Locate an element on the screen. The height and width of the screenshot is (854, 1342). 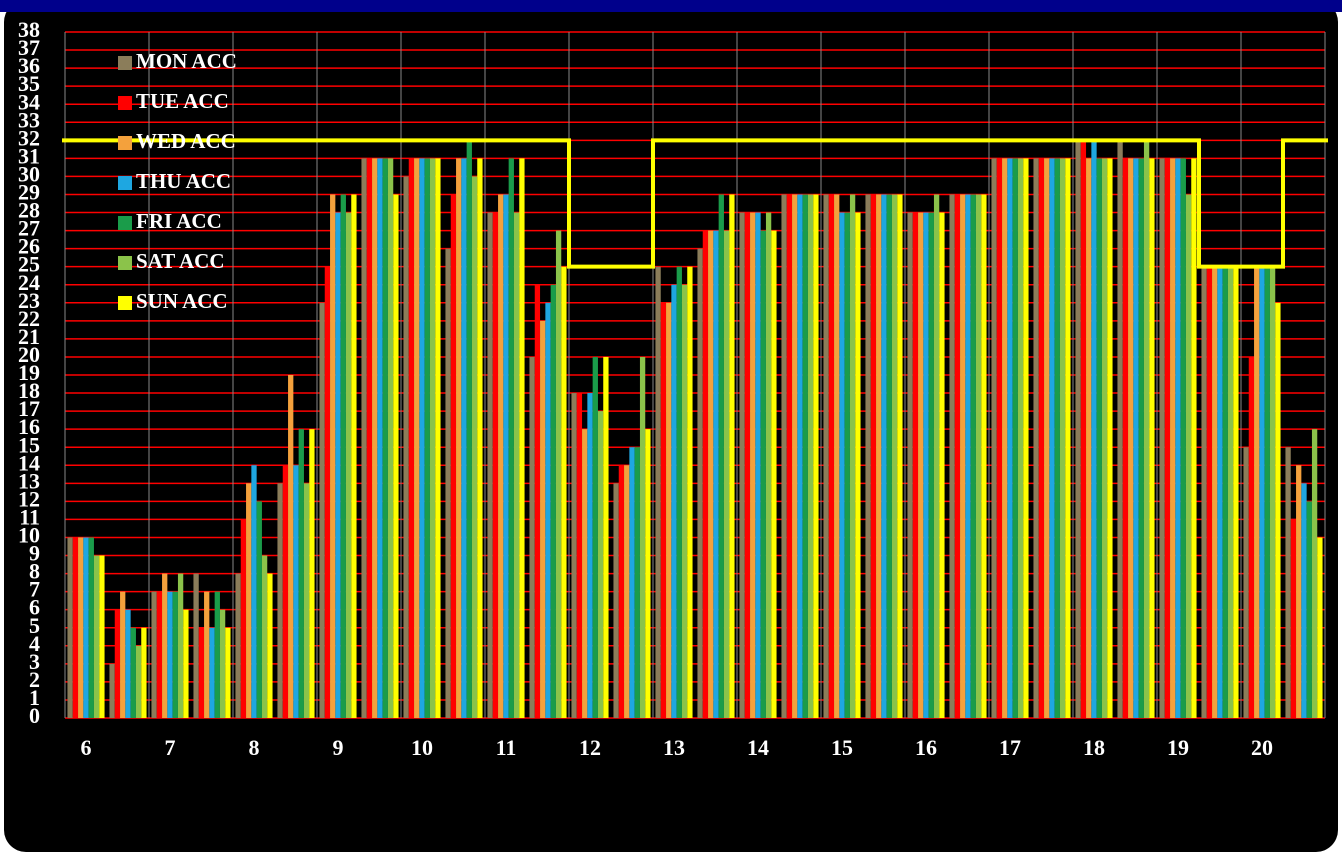
x-tick-label: 10 is located at coordinates (422, 747).